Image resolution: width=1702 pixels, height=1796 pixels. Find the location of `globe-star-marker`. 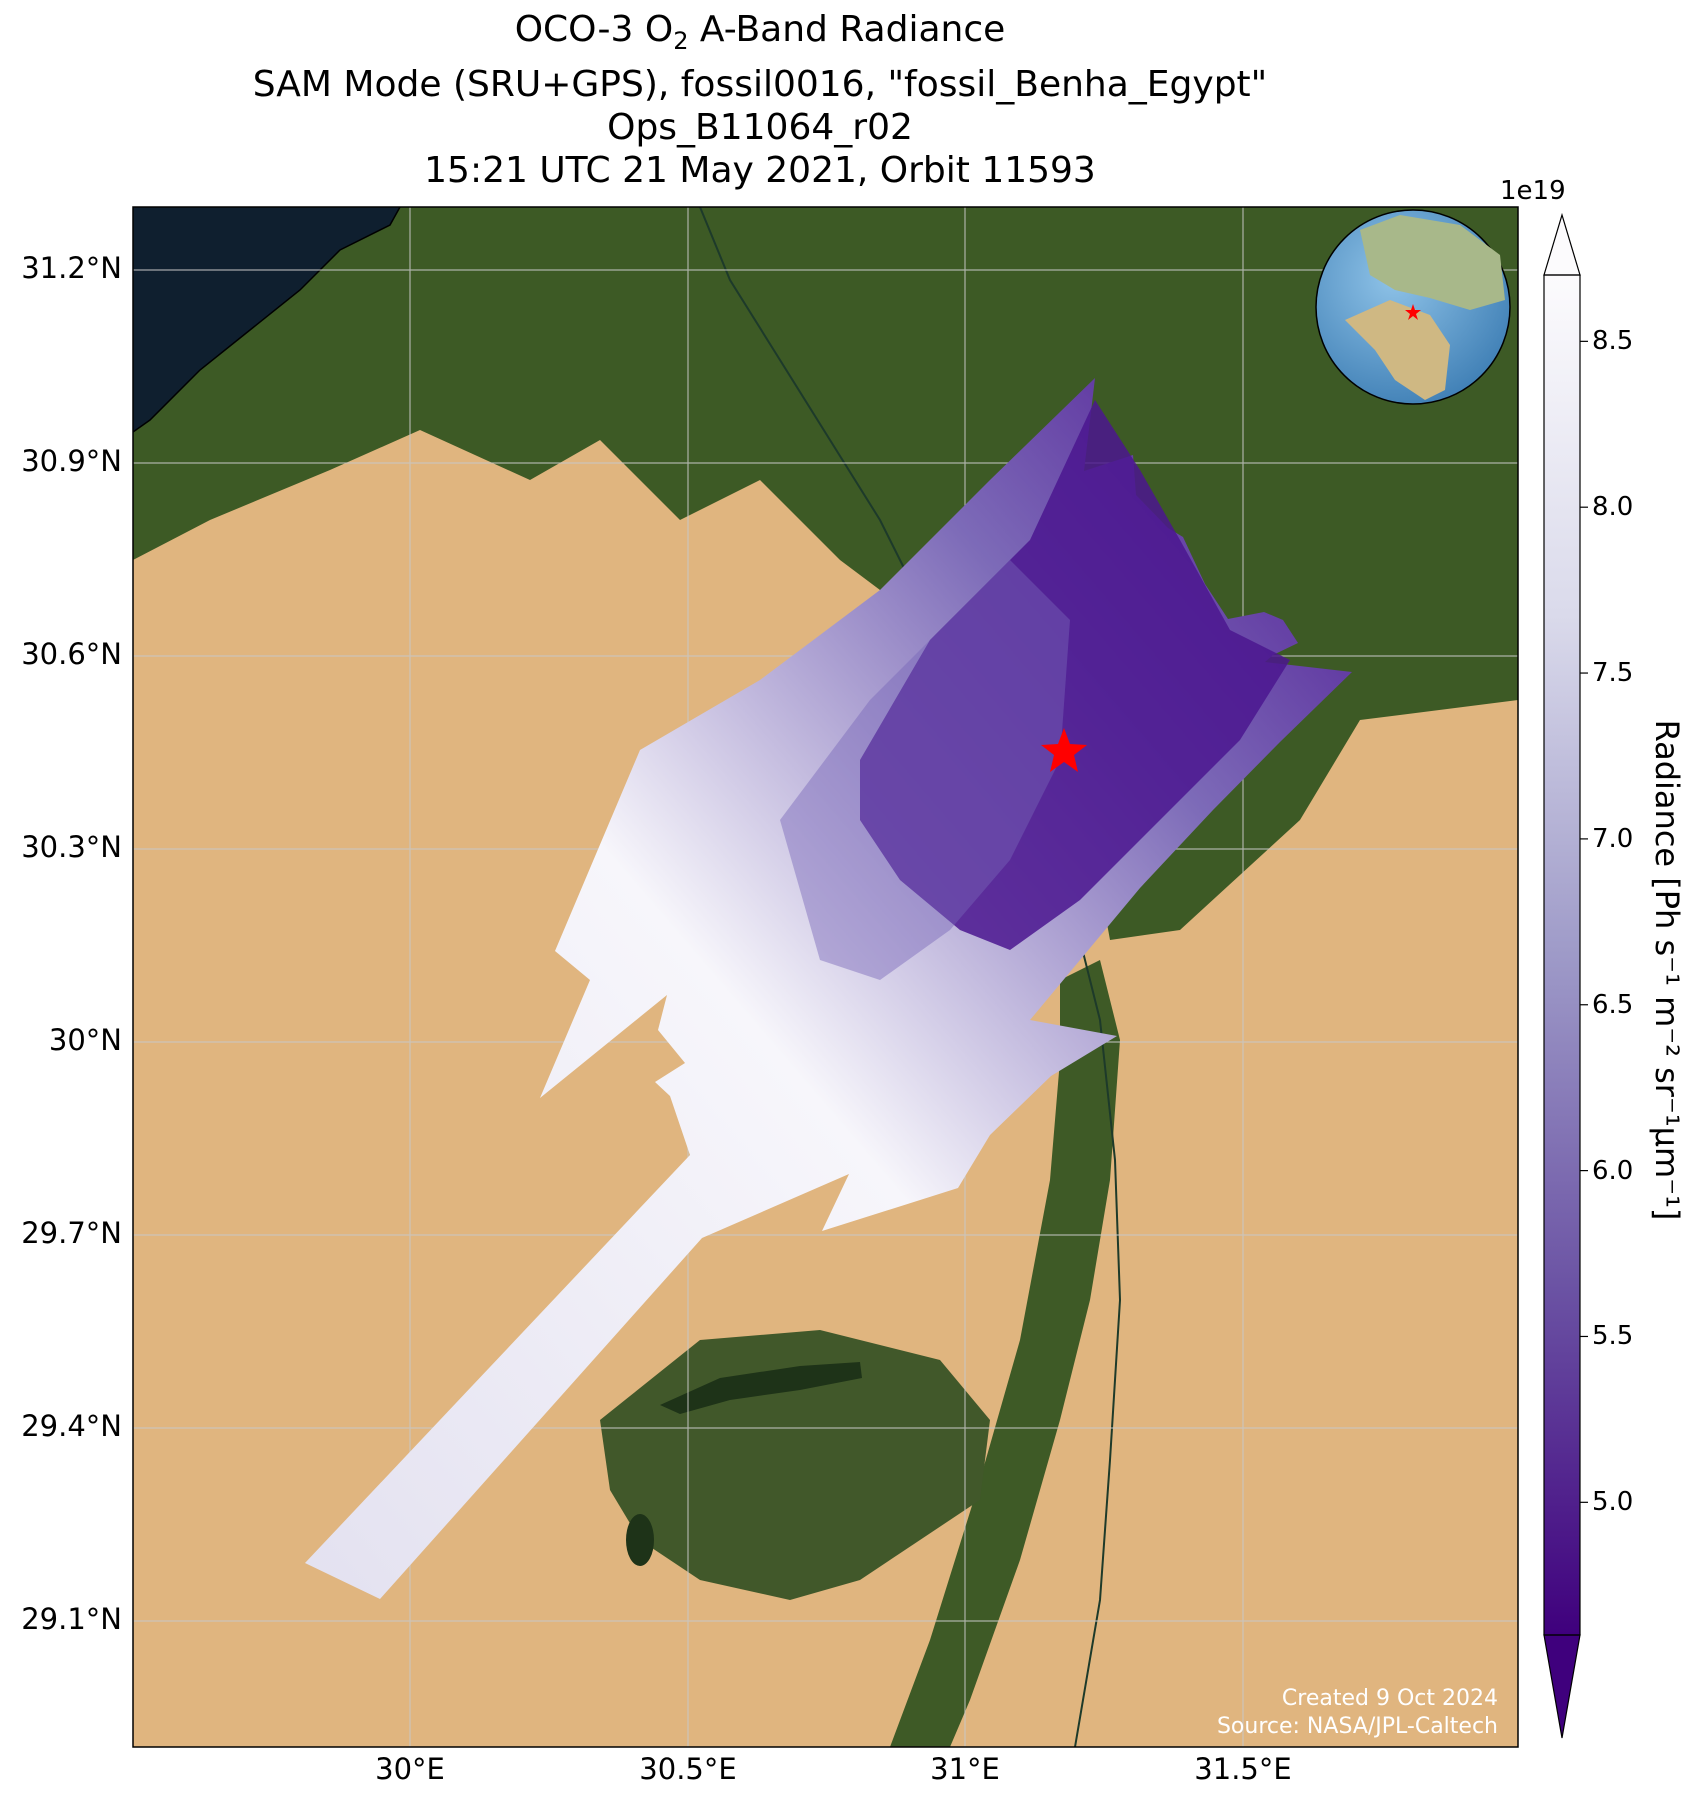

globe-star-marker is located at coordinates (1413, 312).